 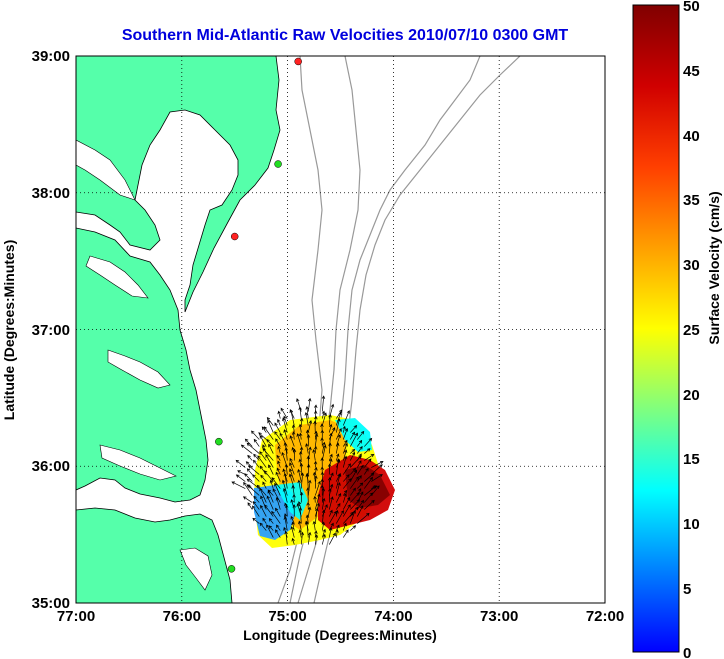 I want to click on y-tick-label: 36:00, so click(x=51, y=466).